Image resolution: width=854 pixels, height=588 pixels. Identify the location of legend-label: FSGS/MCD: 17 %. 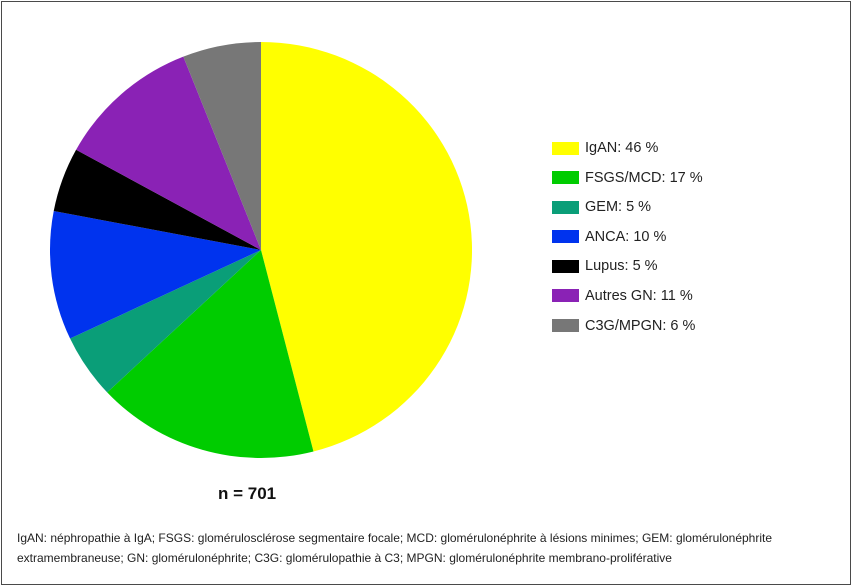
(644, 177).